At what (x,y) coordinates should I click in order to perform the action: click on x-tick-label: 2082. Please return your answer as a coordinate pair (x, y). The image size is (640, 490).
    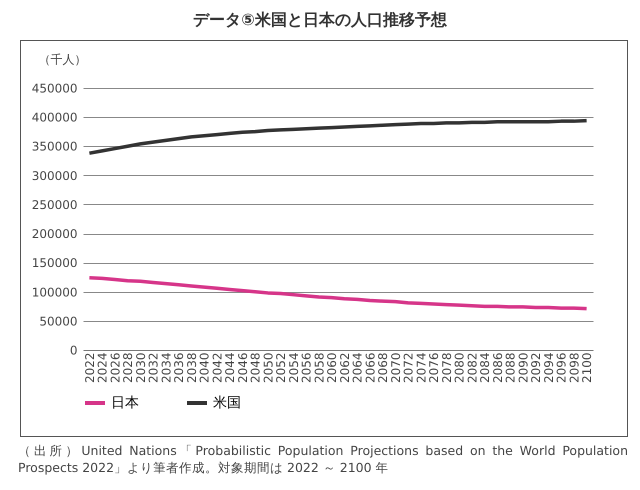
    Looking at the image, I should click on (472, 368).